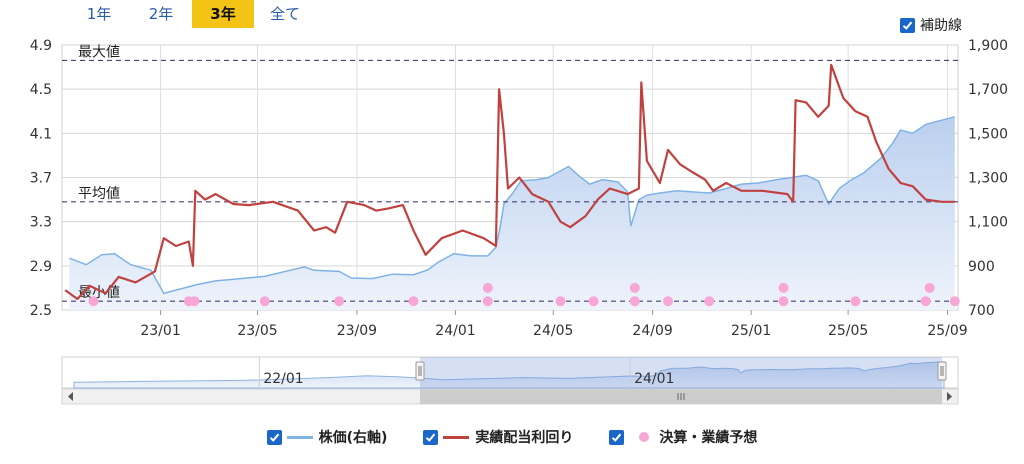 This screenshot has height=464, width=1024. Describe the element at coordinates (353, 438) in the screenshot. I see `legend-price-label: 株価(右軸)` at that location.